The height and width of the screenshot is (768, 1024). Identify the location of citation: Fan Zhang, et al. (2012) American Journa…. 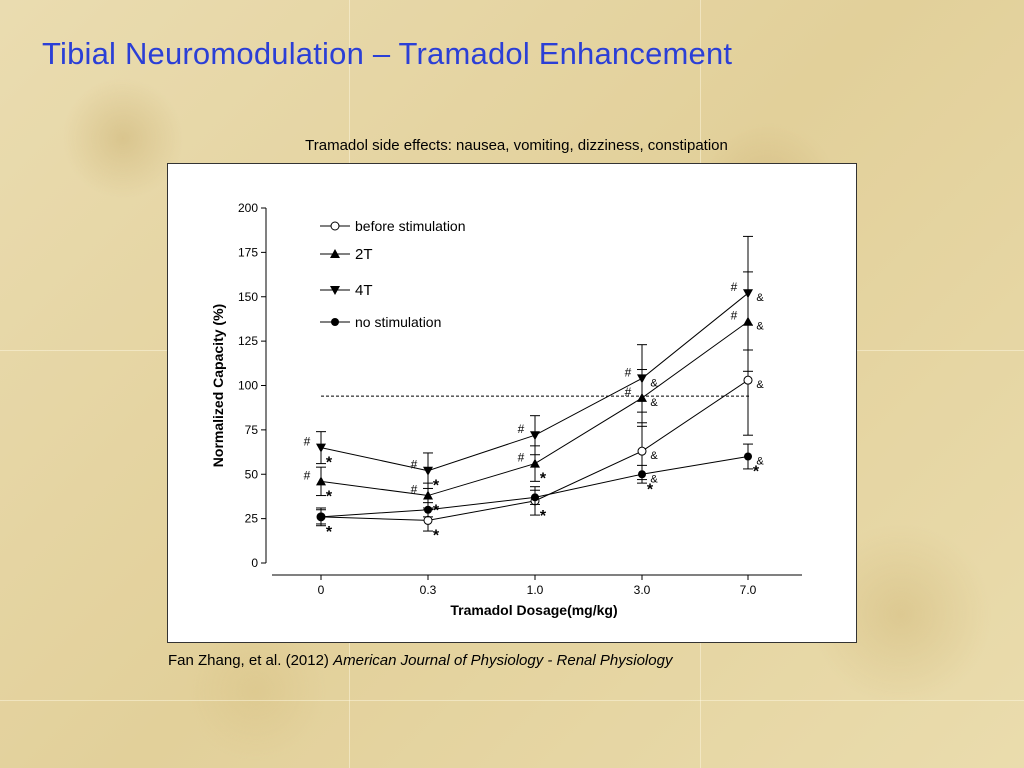
(420, 660).